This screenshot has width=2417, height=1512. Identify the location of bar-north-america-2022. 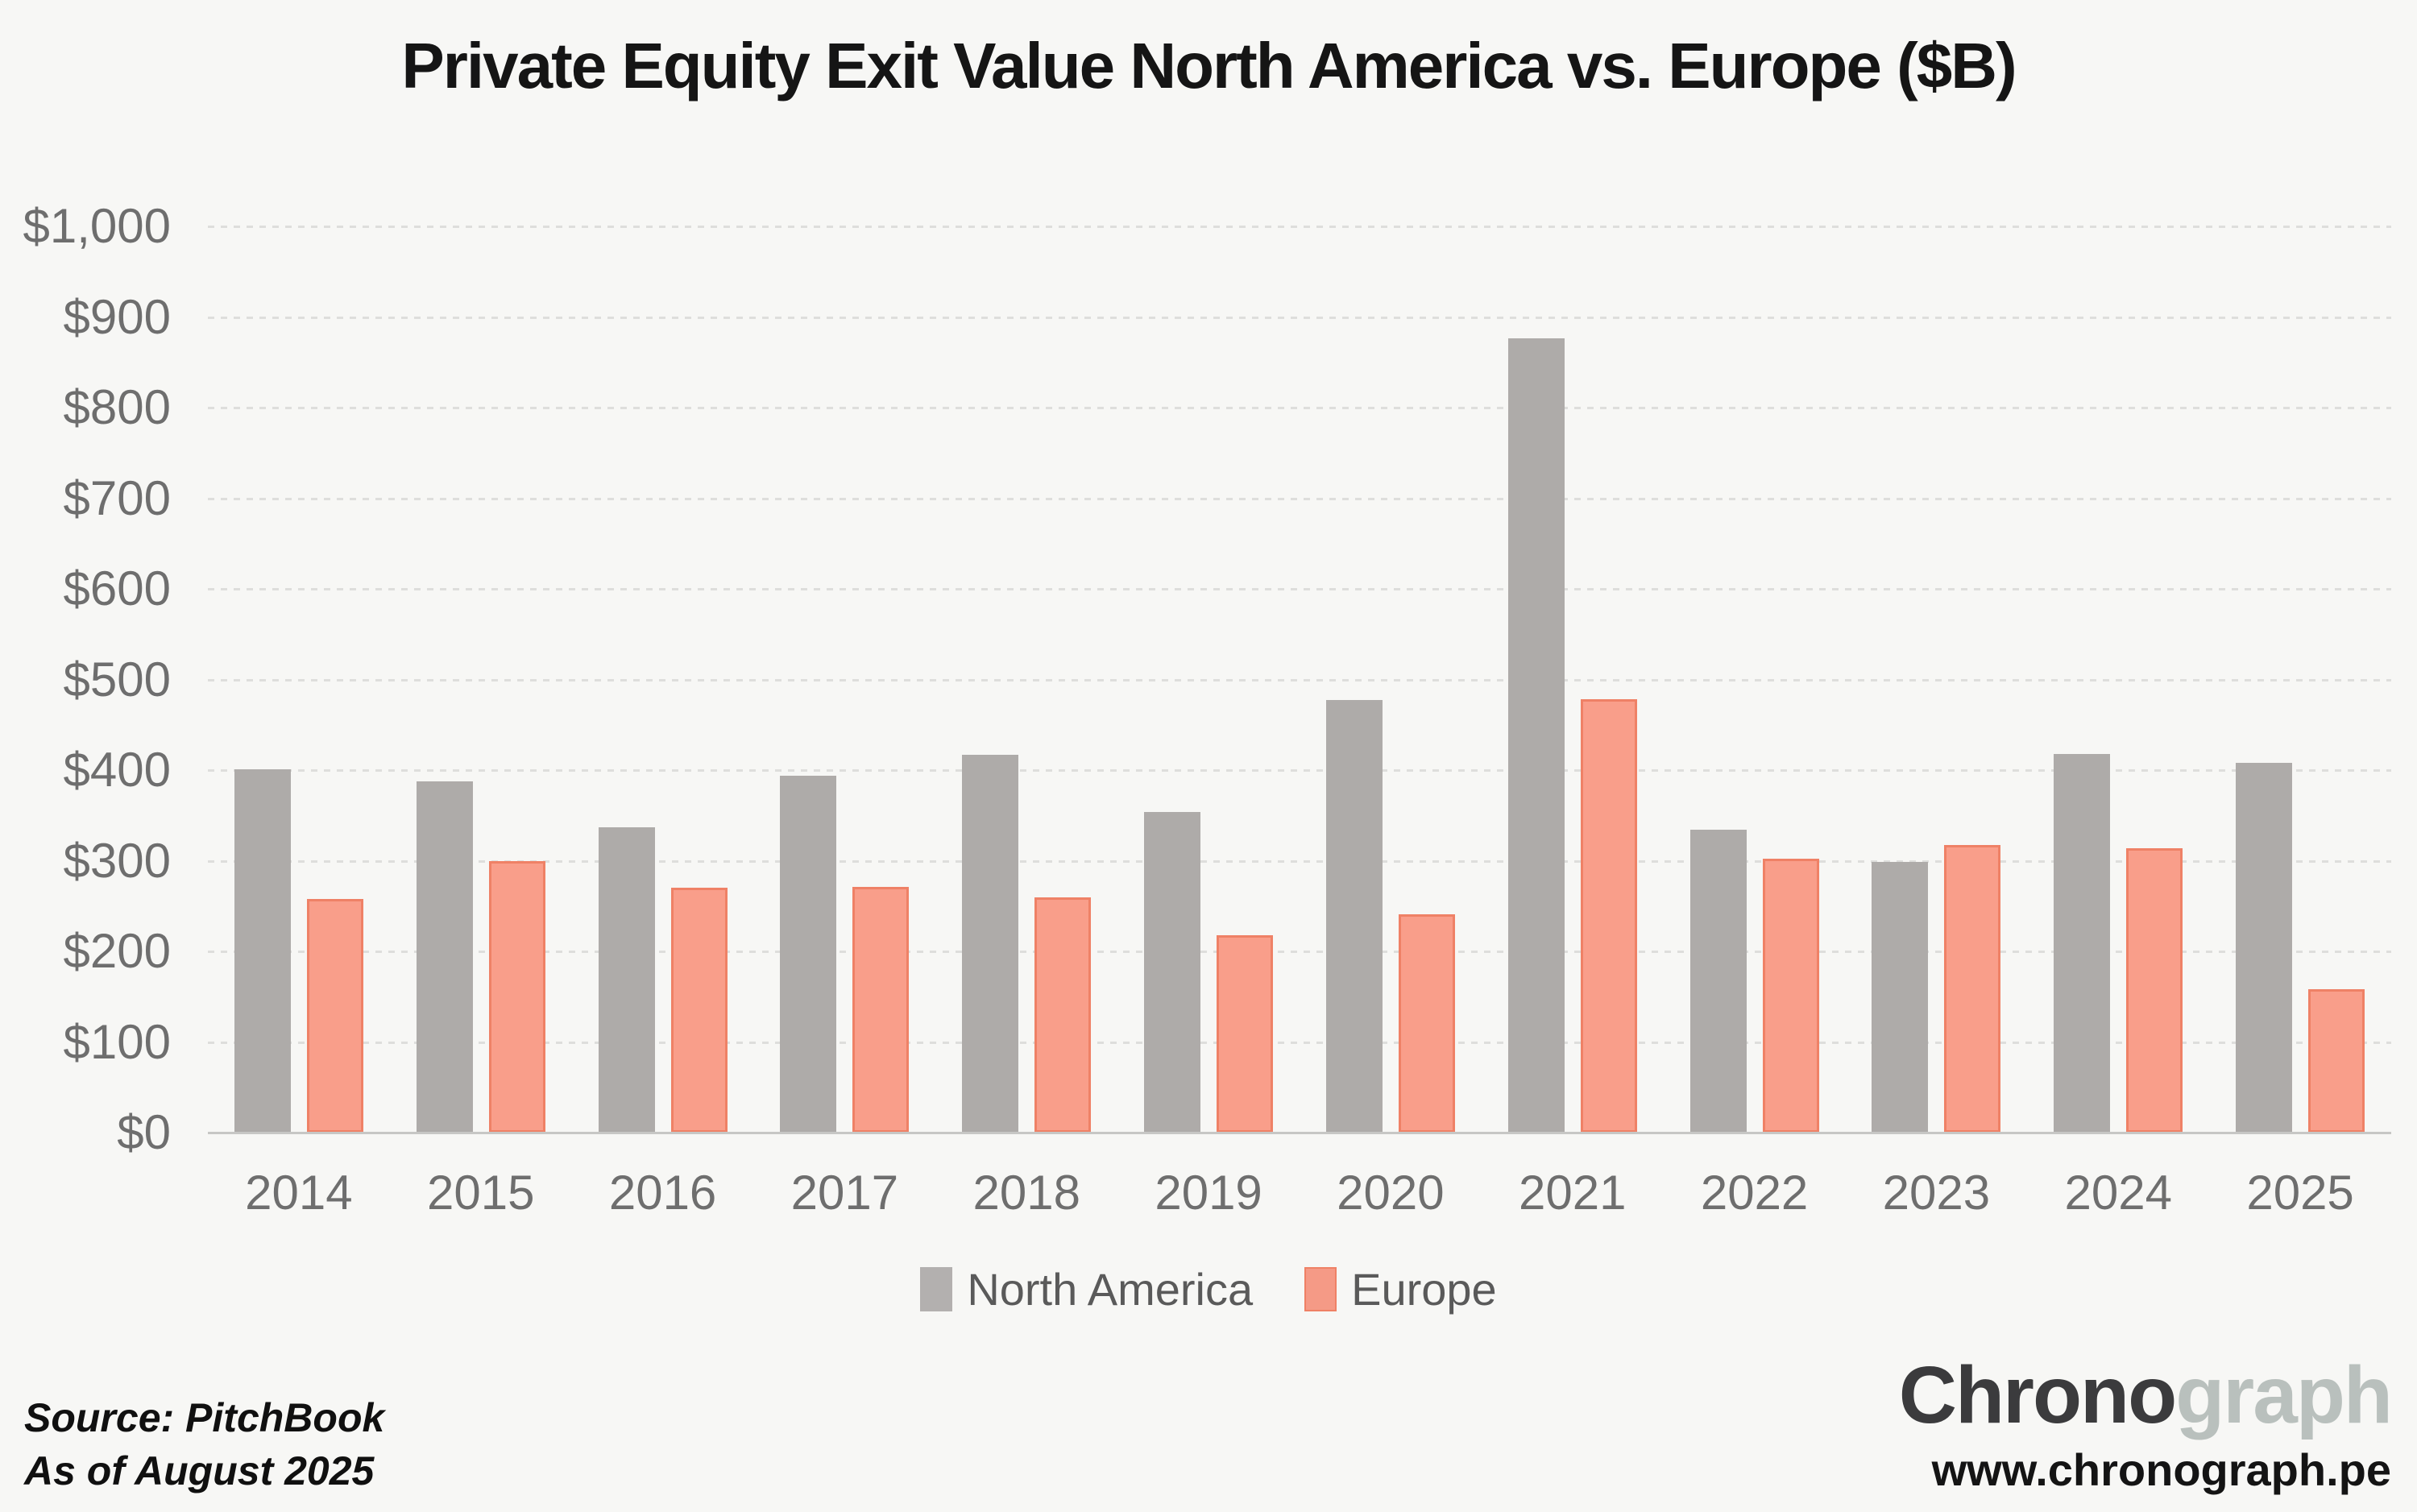
(1718, 982).